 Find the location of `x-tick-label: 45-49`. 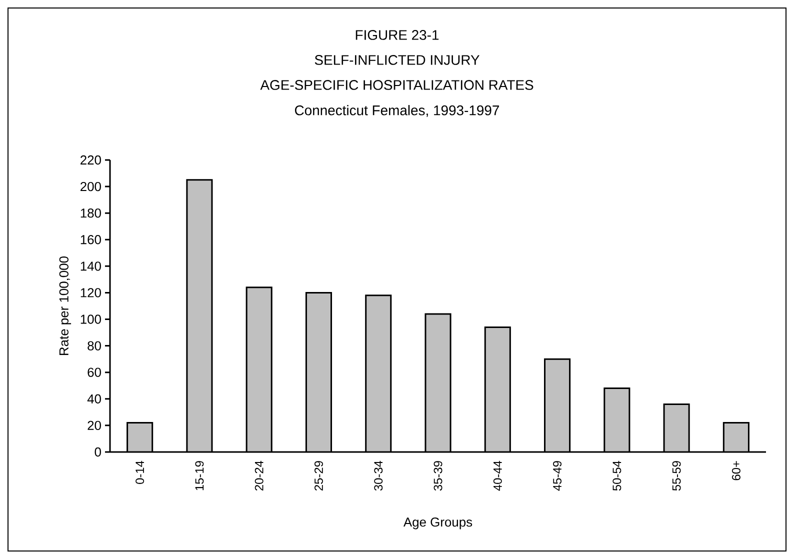

x-tick-label: 45-49 is located at coordinates (557, 476).